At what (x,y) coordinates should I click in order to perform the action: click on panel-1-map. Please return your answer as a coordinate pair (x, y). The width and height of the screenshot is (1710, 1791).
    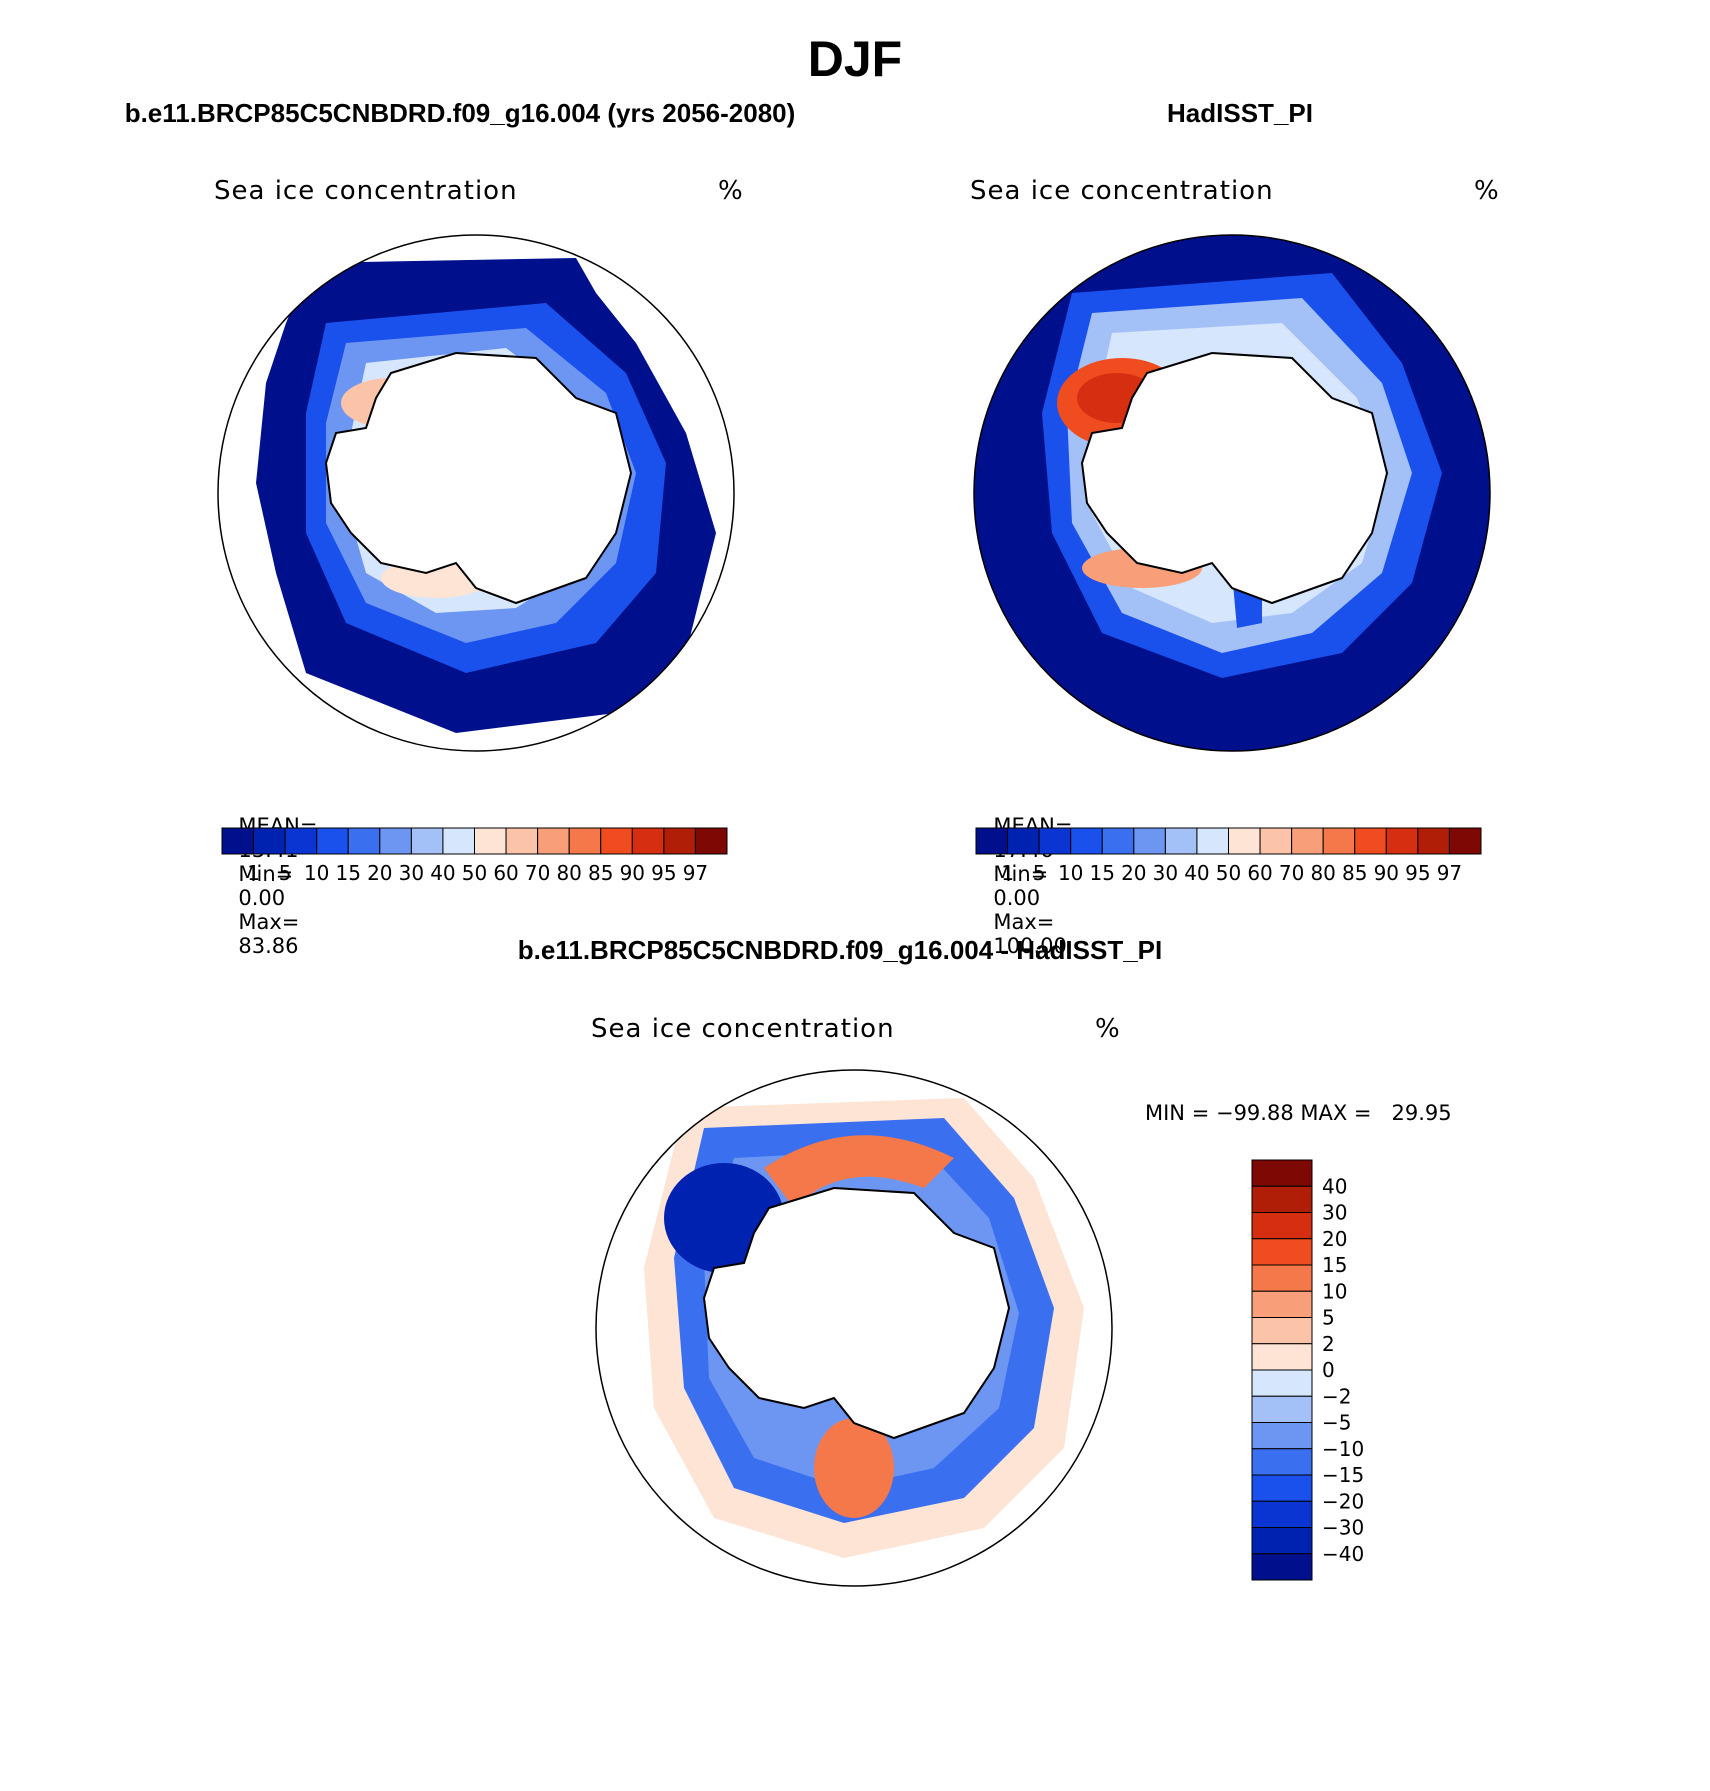
    Looking at the image, I should click on (476, 493).